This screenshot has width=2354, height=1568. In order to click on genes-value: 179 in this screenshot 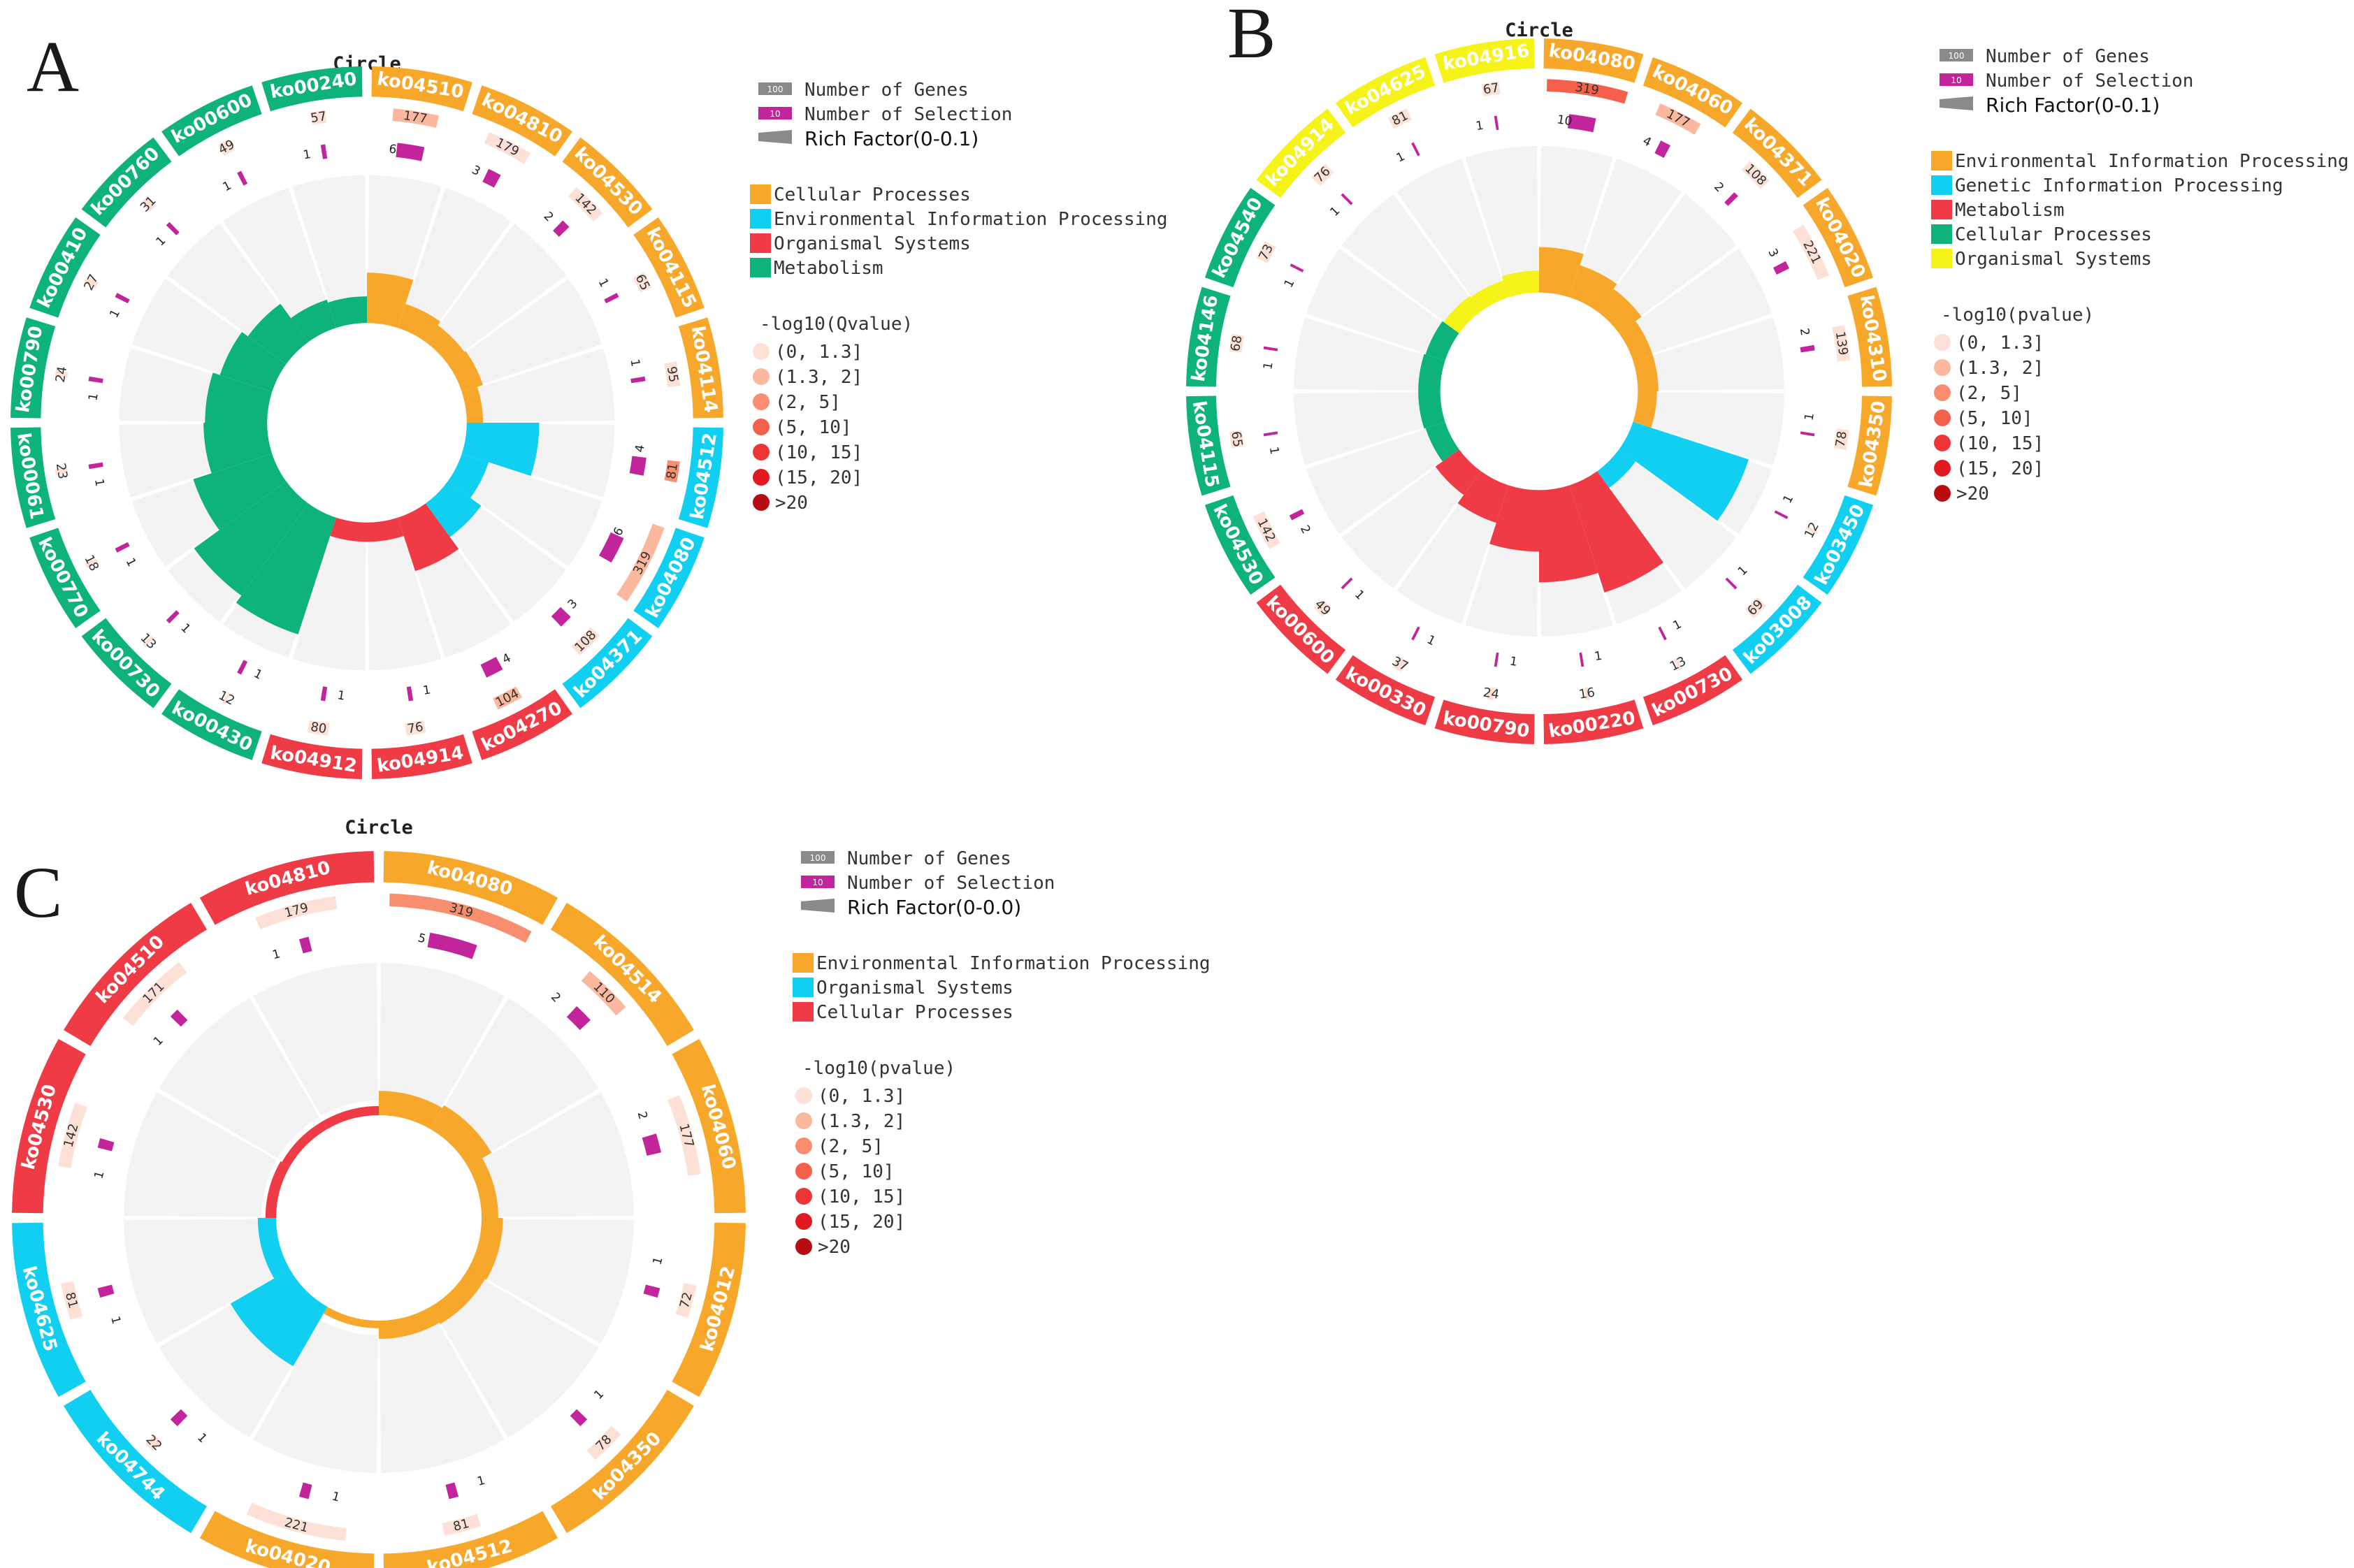, I will do `click(297, 910)`.